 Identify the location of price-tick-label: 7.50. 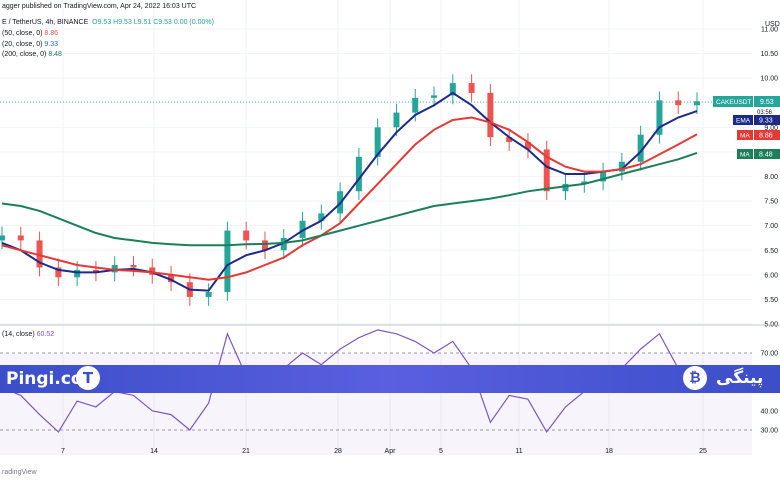
(771, 202).